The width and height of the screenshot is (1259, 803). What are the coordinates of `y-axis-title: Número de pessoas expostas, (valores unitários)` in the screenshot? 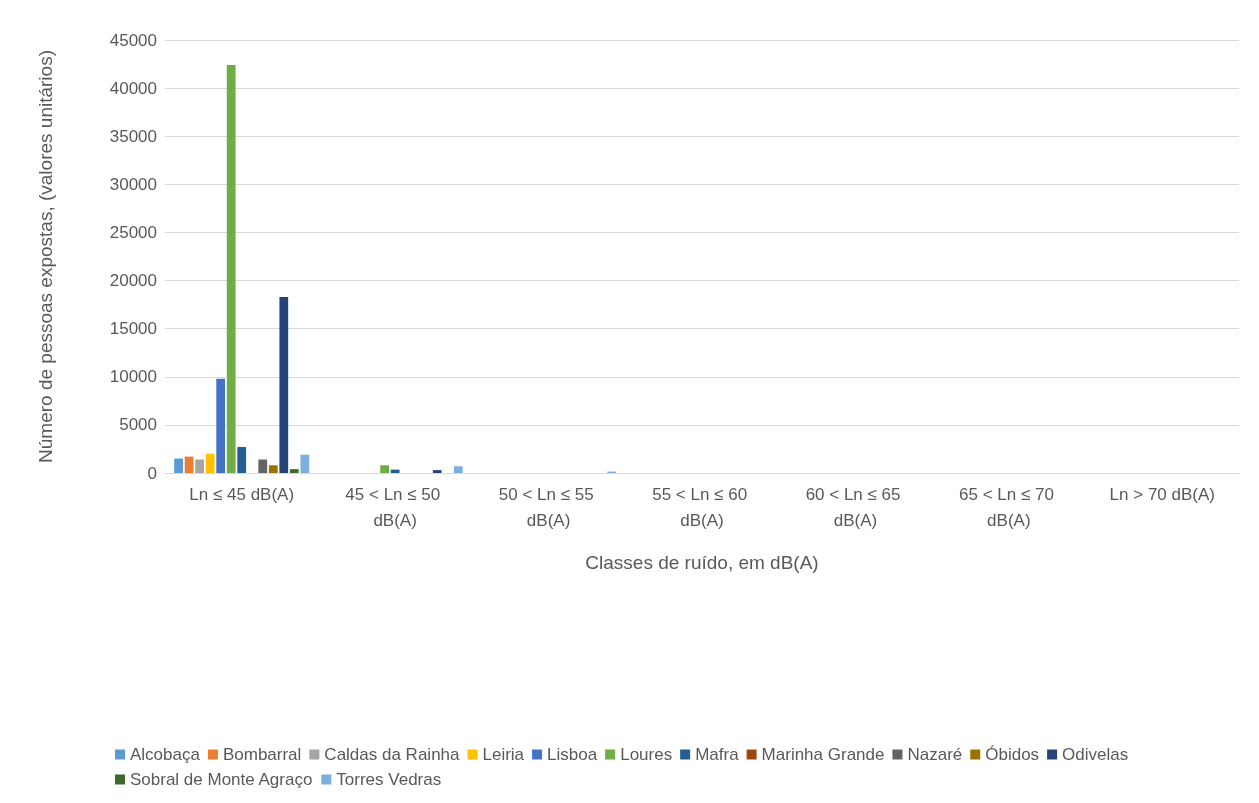 It's located at (45, 256).